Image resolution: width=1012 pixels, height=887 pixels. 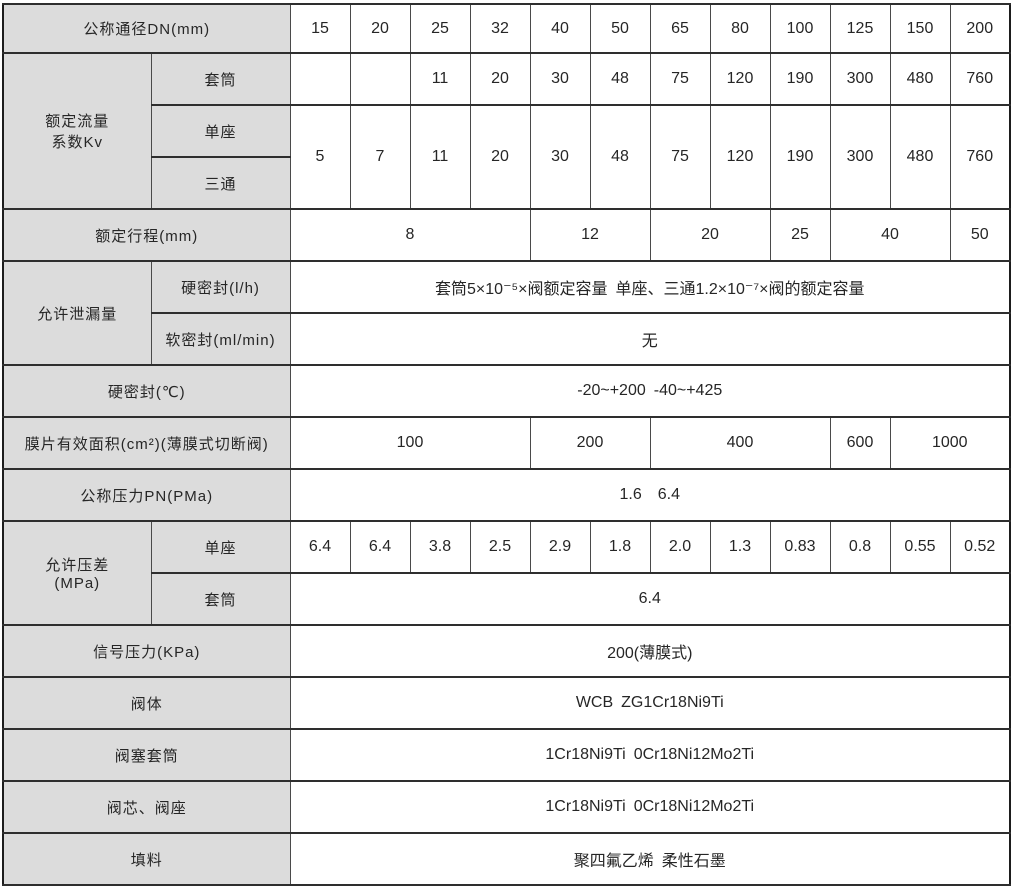 I want to click on kv-single-three-value: 760, so click(x=980, y=157).